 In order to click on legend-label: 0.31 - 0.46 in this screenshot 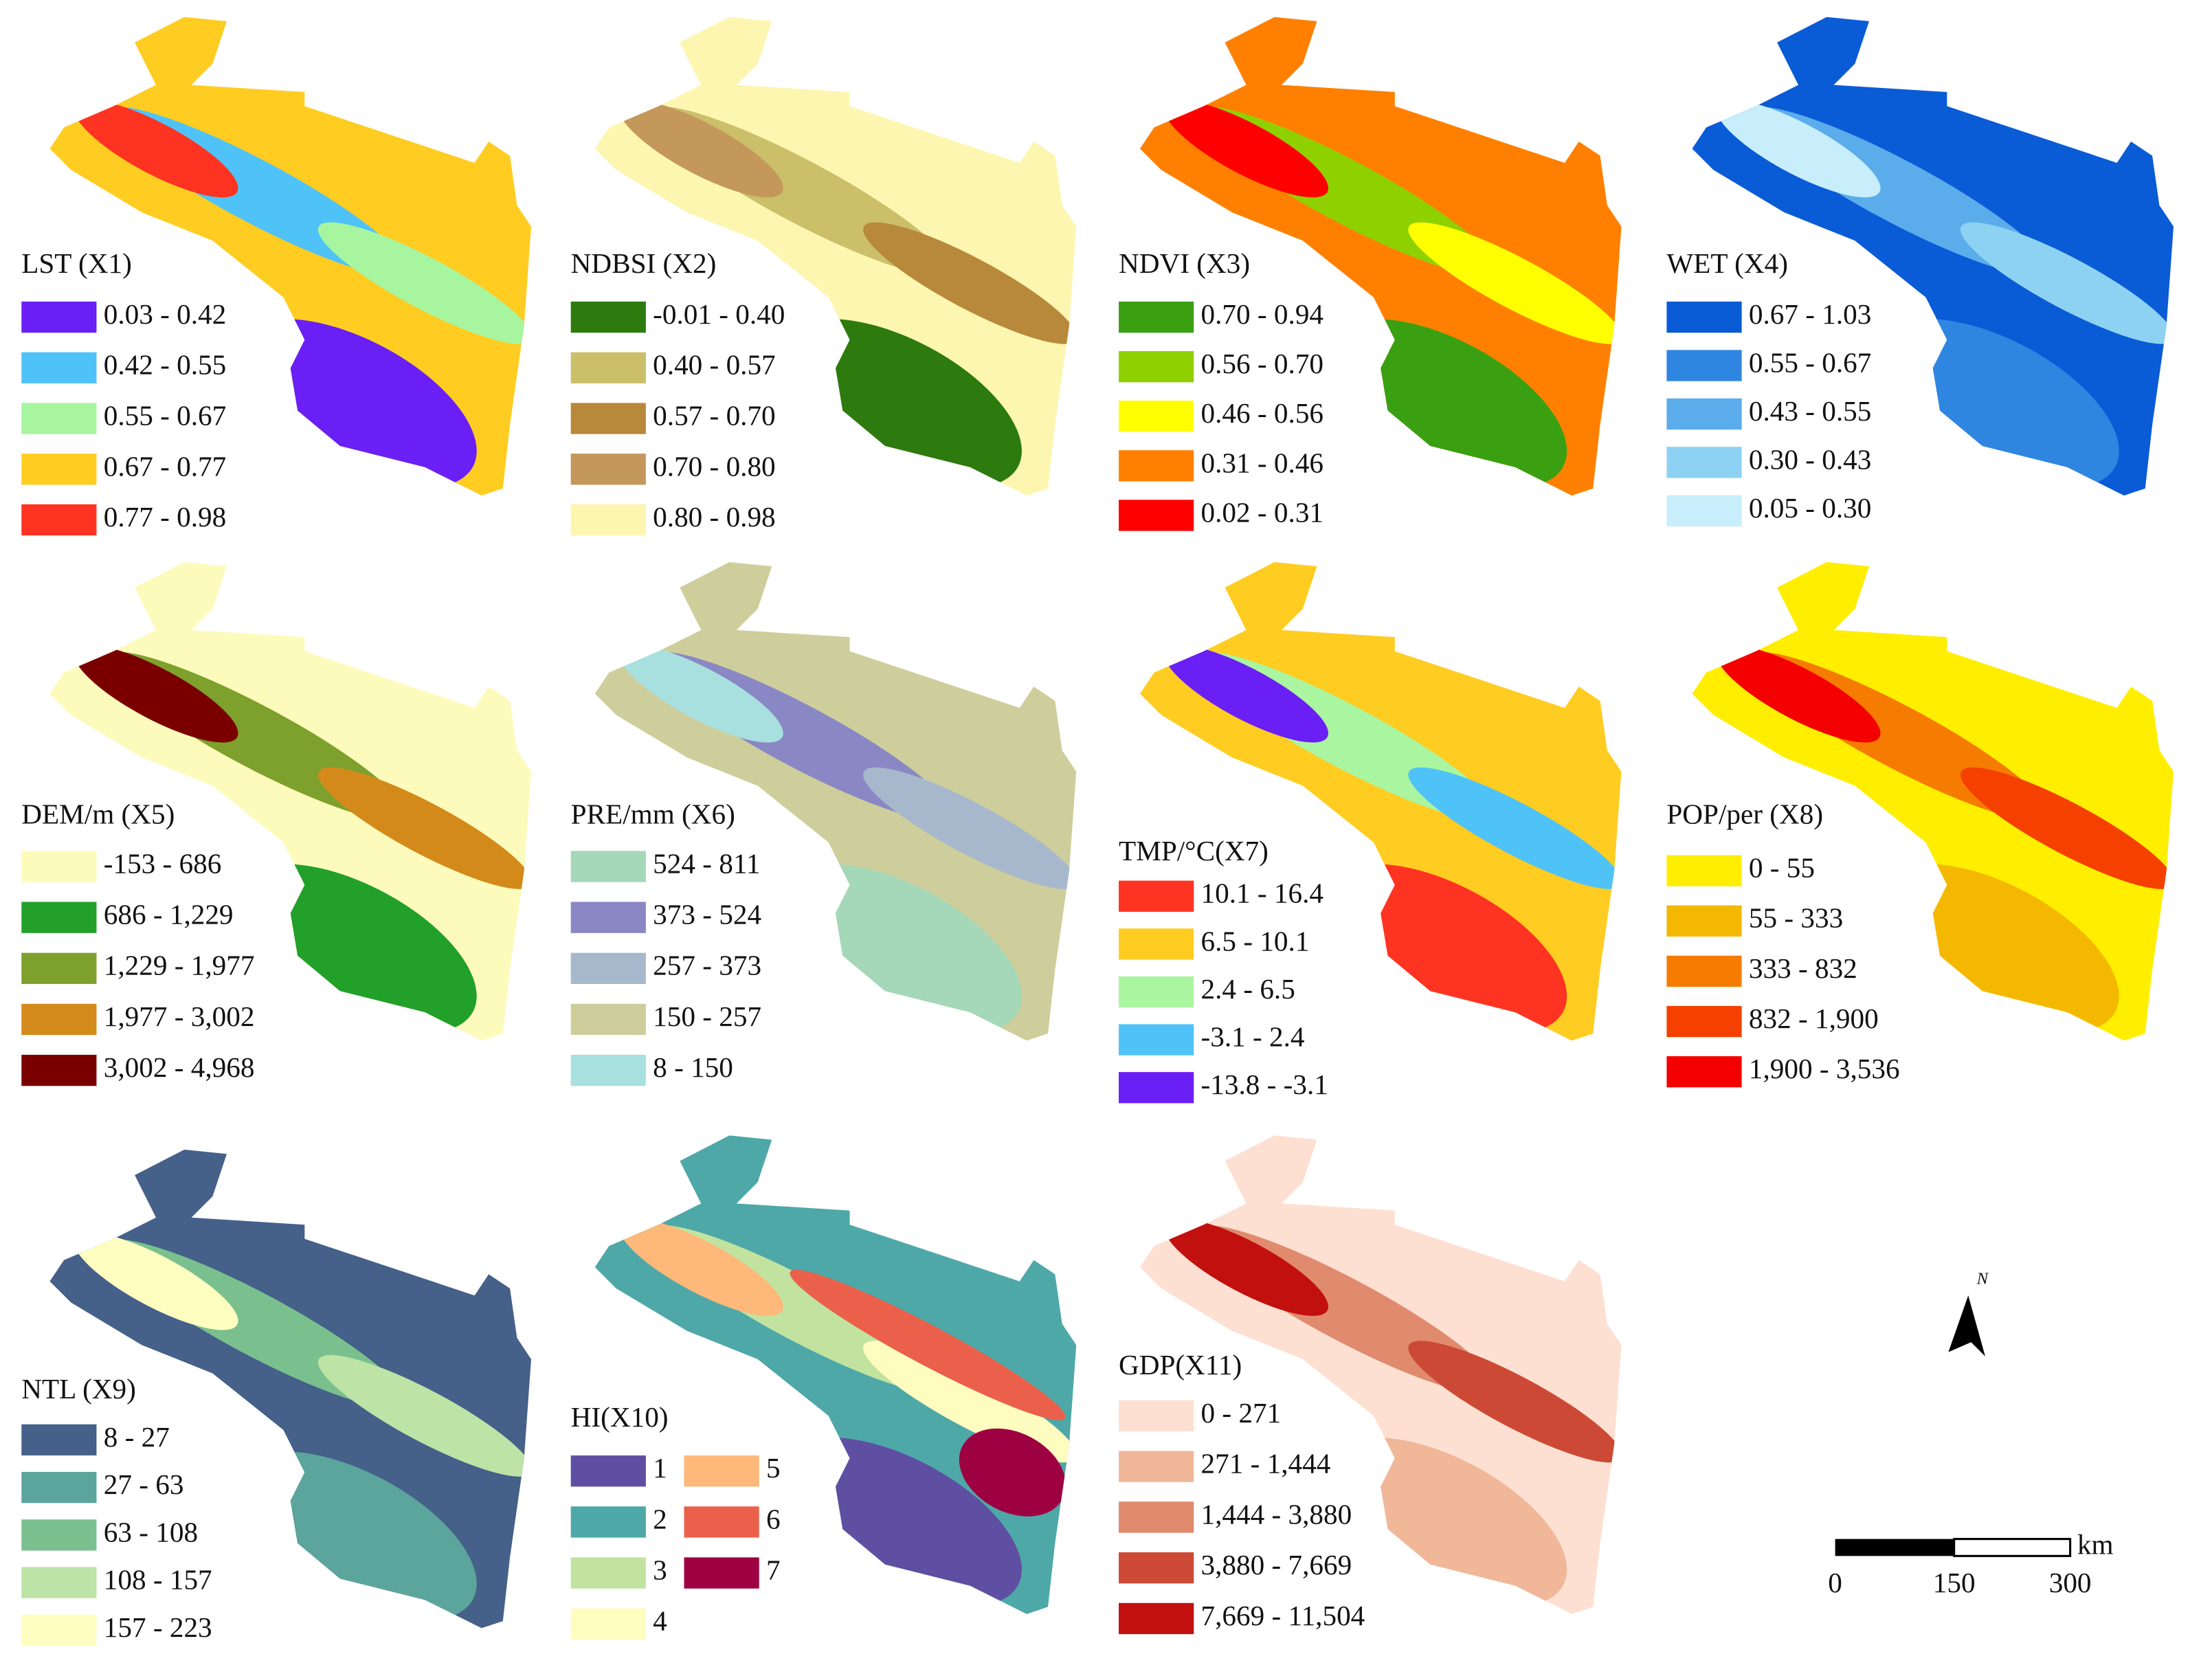, I will do `click(1262, 462)`.